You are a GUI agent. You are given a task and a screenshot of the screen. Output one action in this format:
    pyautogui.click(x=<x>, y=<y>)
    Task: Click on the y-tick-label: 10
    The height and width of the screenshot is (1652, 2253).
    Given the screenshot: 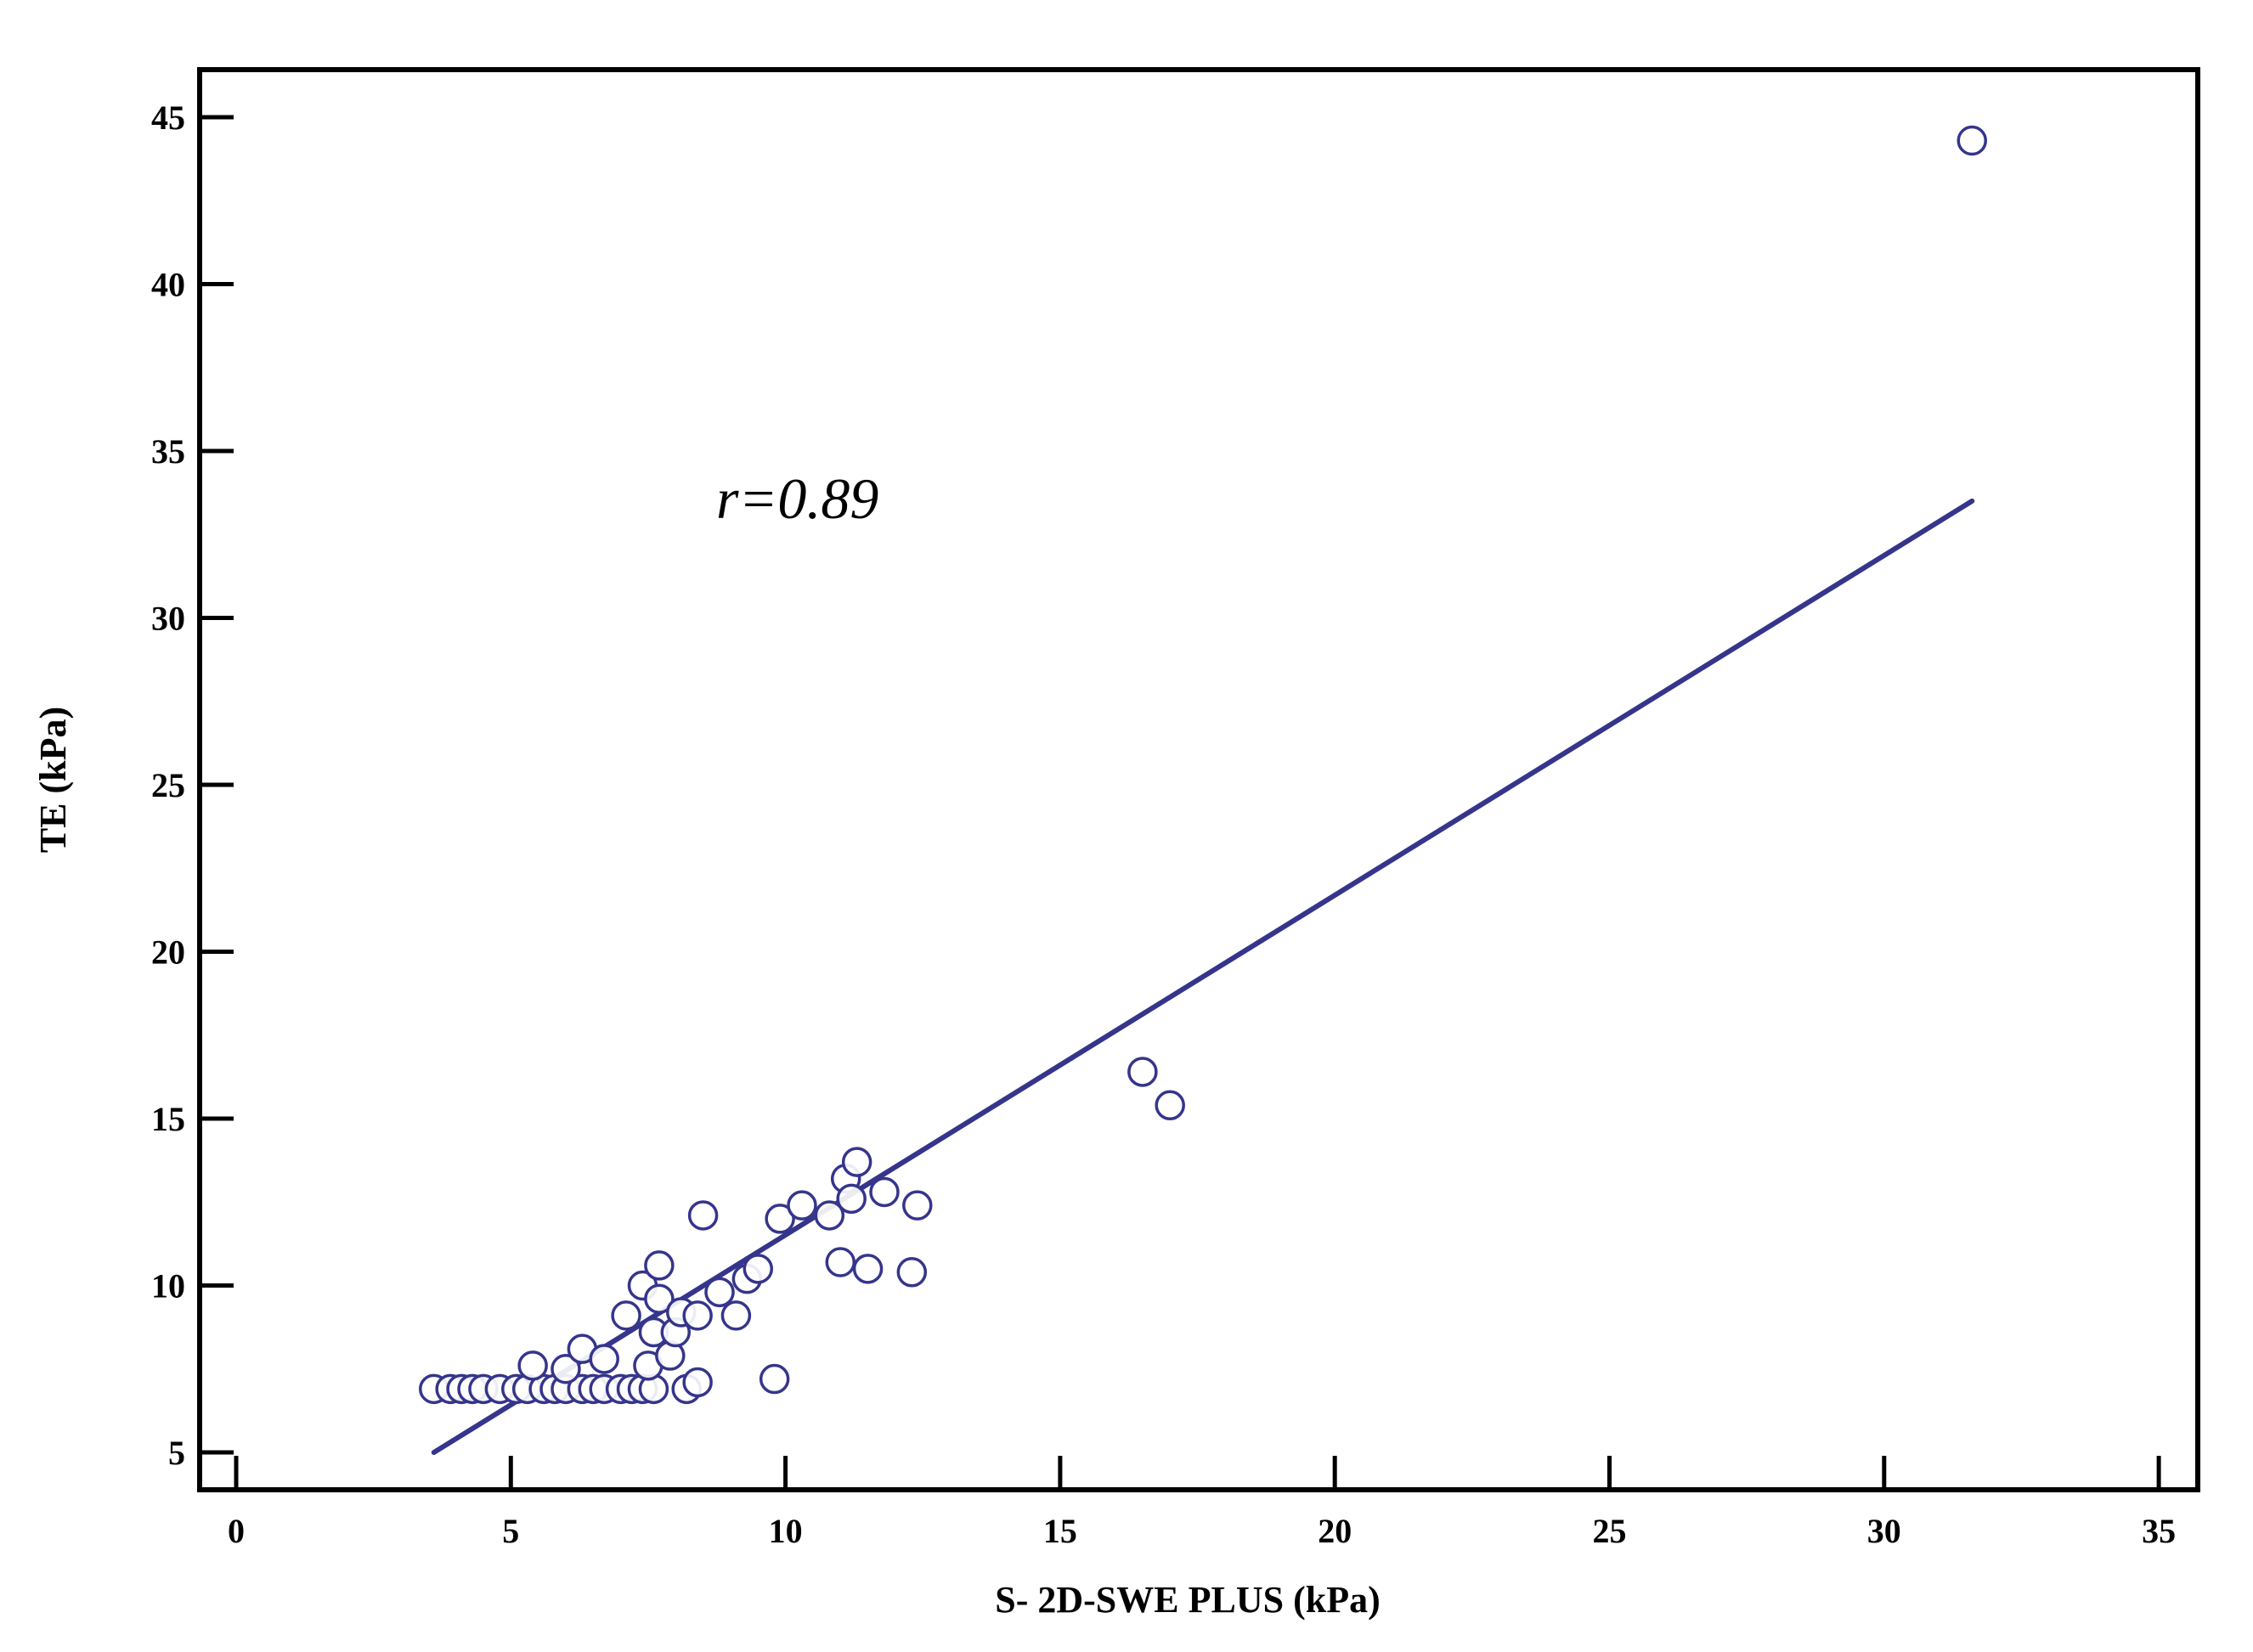 What is the action you would take?
    pyautogui.click(x=168, y=1286)
    